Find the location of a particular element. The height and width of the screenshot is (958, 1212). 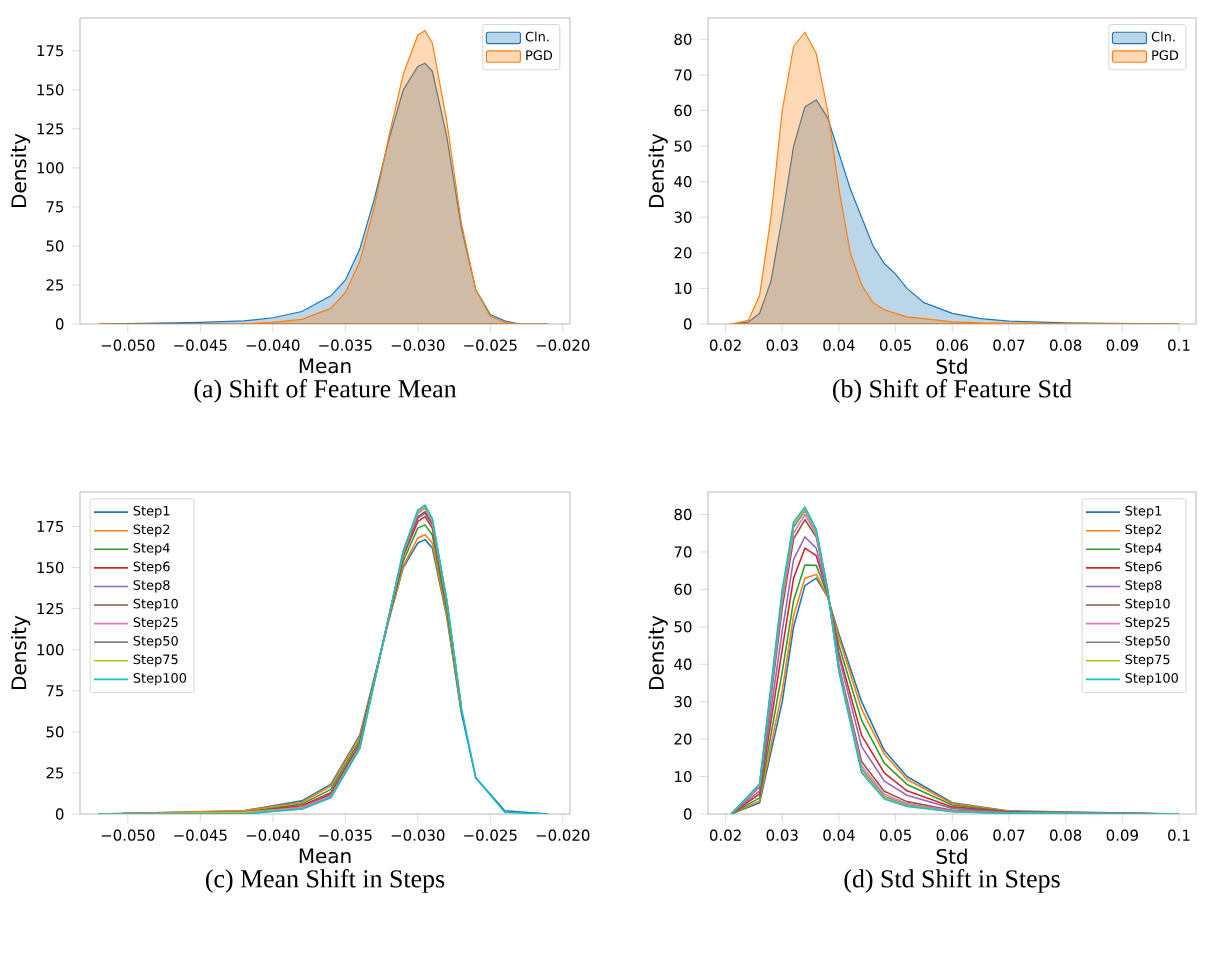

text: (a) Shift of Feature Mean is located at coordinates (325, 391).